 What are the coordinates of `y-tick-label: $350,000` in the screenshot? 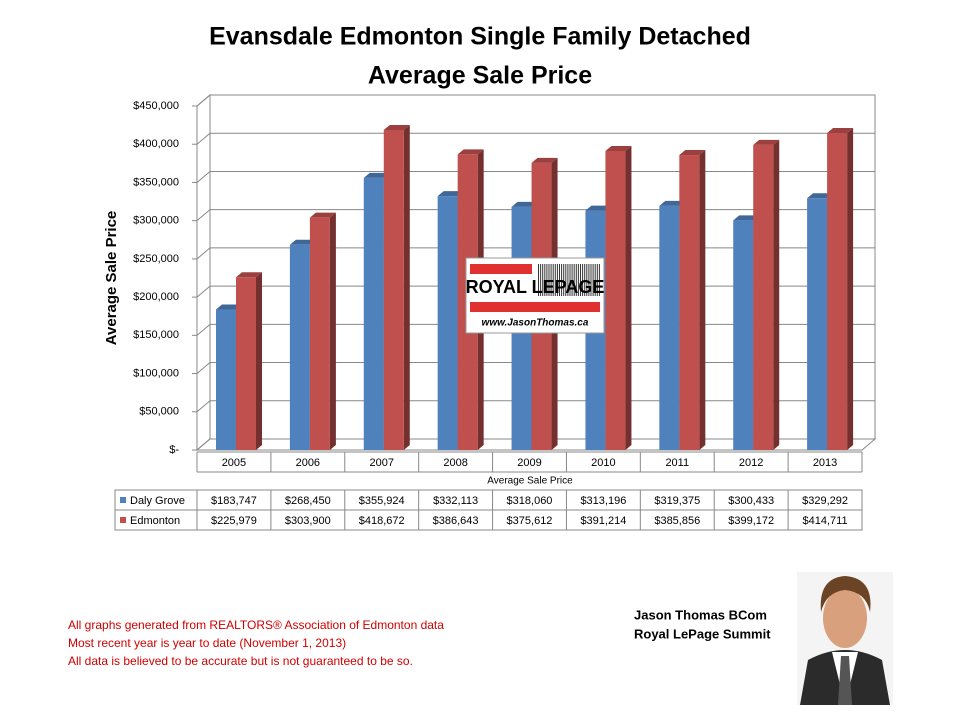 It's located at (156, 182).